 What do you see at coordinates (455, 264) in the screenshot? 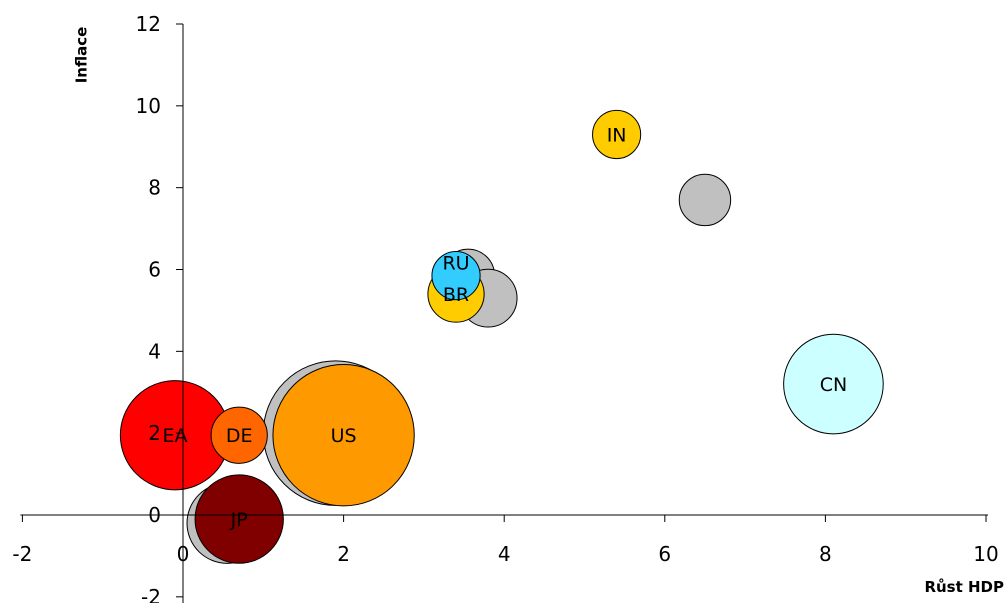
I see `bubble-label-ru: RU` at bounding box center [455, 264].